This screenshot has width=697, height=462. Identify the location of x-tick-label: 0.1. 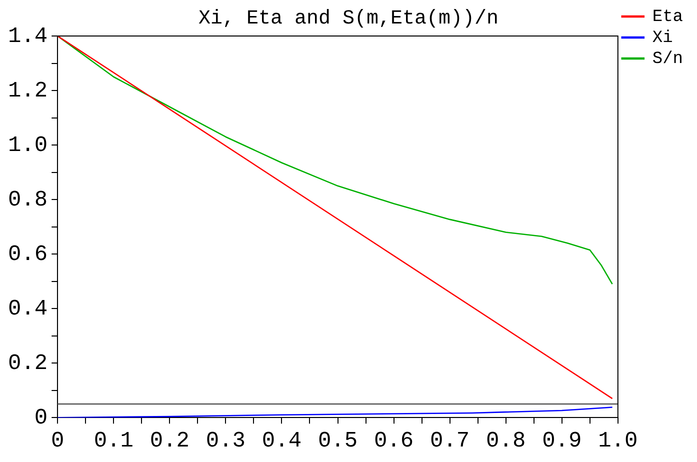
(114, 441).